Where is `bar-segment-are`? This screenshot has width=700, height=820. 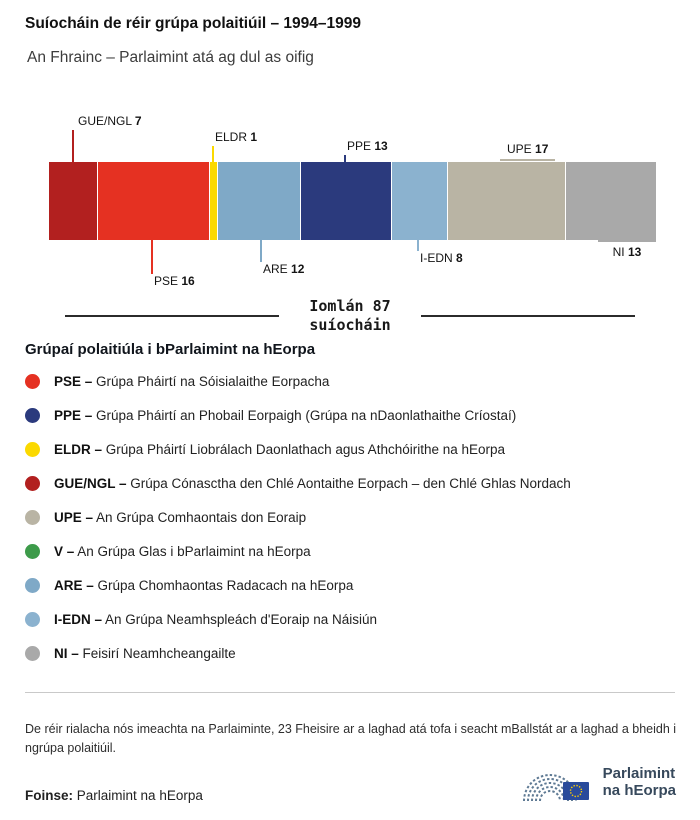
bar-segment-are is located at coordinates (258, 201).